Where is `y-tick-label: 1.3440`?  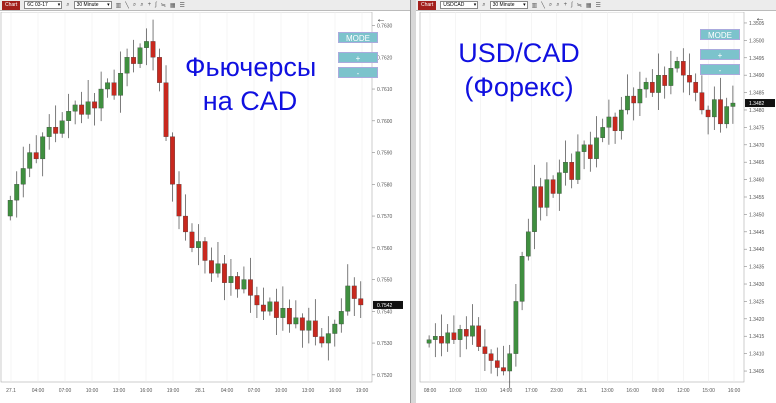 y-tick-label: 1.3440 is located at coordinates (757, 250).